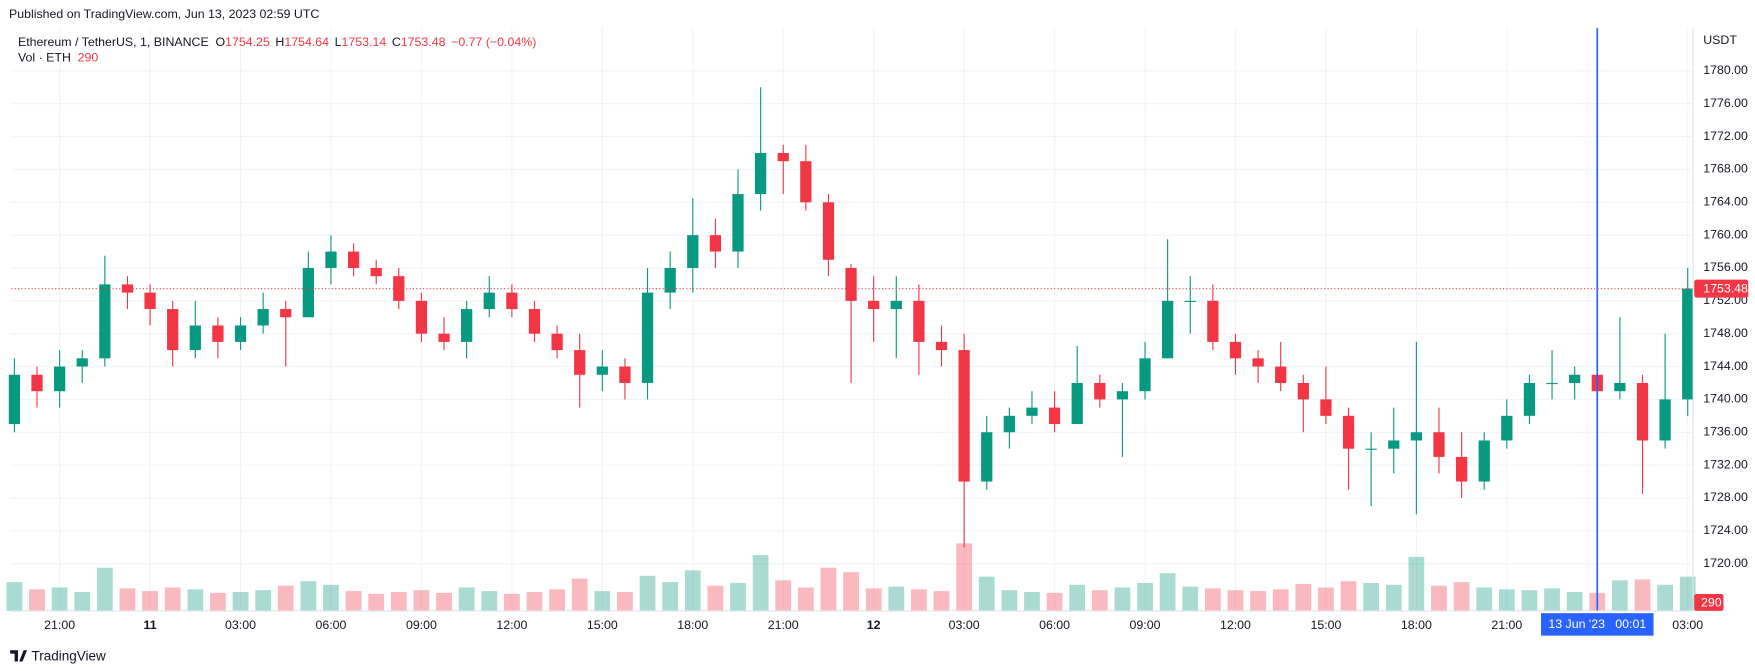 The image size is (1755, 671). Describe the element at coordinates (88, 58) in the screenshot. I see `volume-legend-value: 290` at that location.